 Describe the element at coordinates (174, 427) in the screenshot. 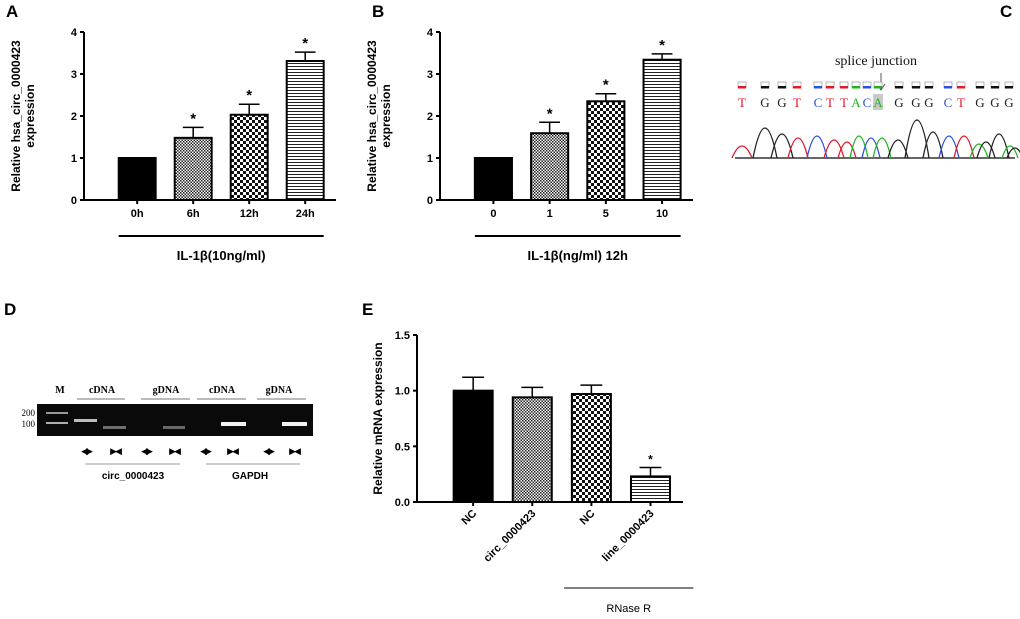

I see `band-circ-gdna-convergent` at that location.